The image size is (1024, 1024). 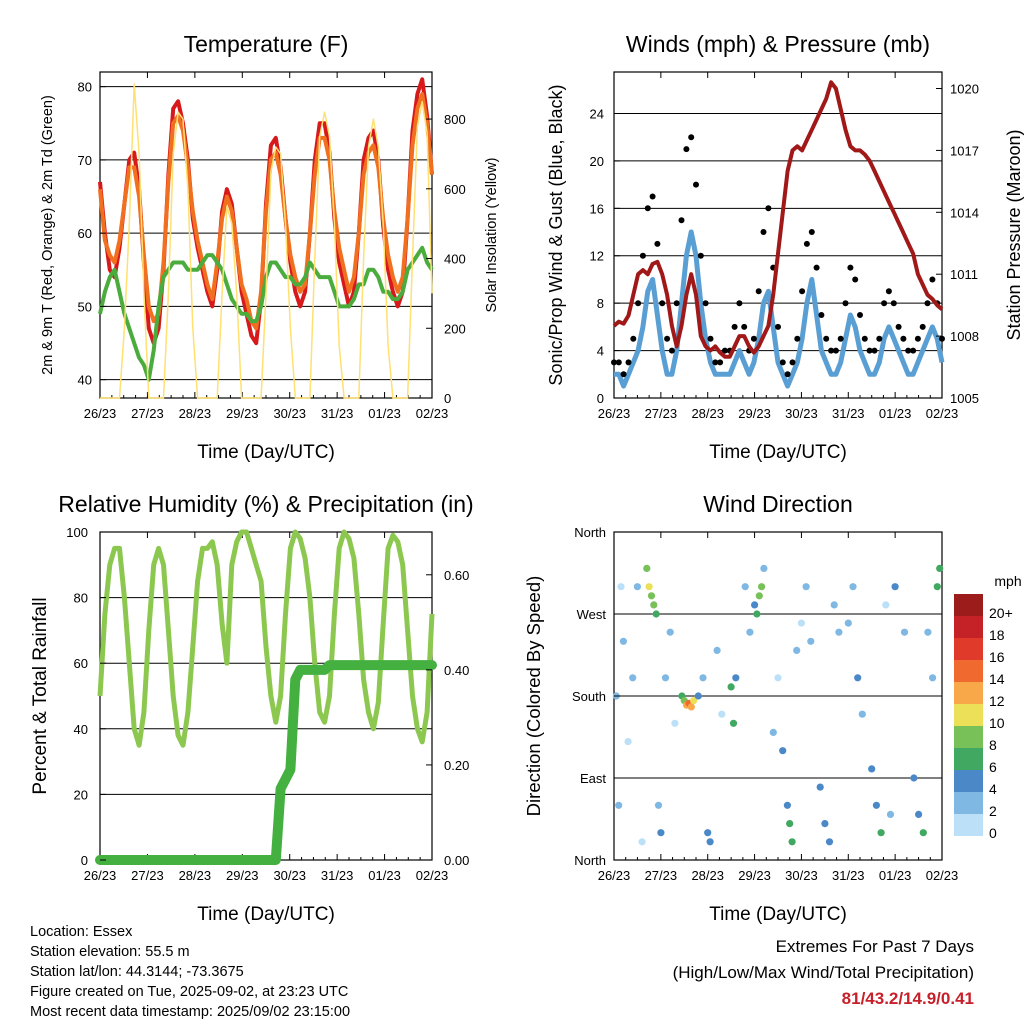 I want to click on legend-label: 16, so click(x=997, y=657).